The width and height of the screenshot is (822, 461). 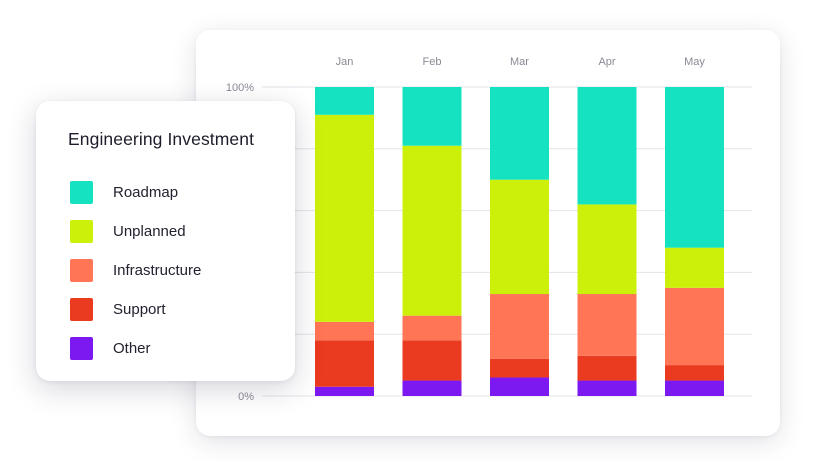 I want to click on other-swatch, so click(x=81, y=348).